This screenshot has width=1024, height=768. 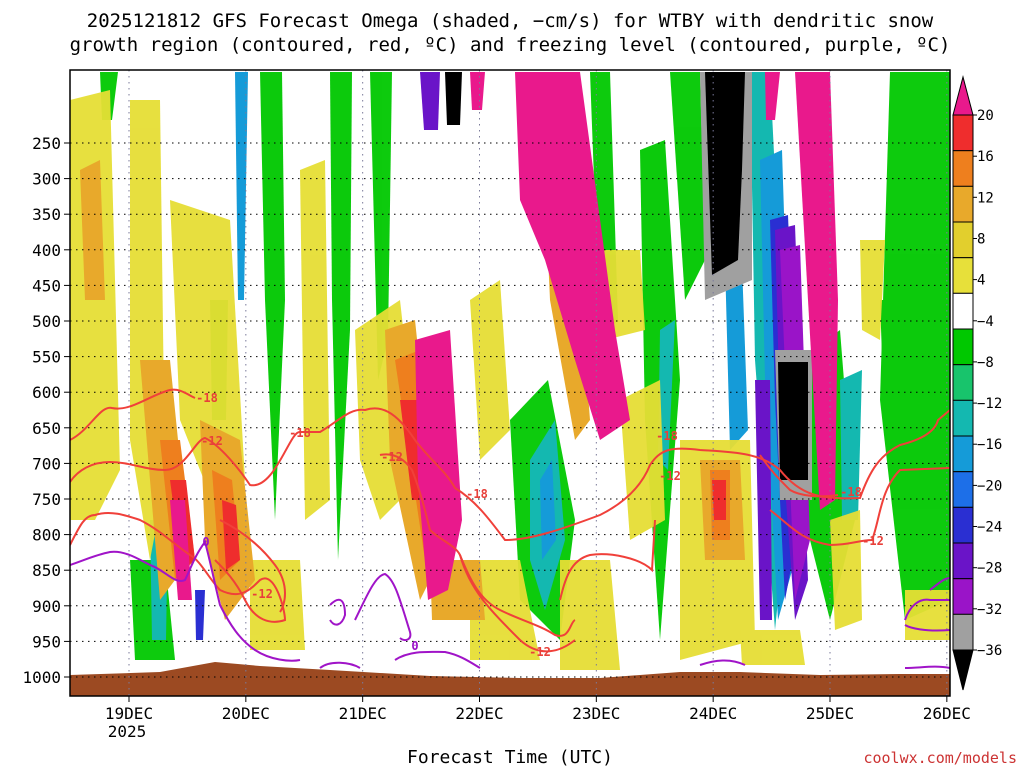 What do you see at coordinates (985, 363) in the screenshot?
I see `colorbar-label: −8` at bounding box center [985, 363].